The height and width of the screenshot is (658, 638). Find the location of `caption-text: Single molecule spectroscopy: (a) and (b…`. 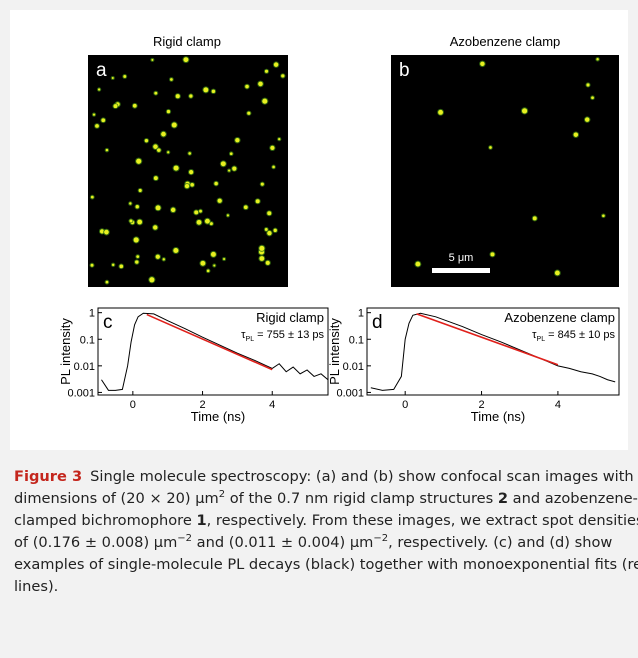

caption-text: Single molecule spectroscopy: (a) and (b… is located at coordinates (324, 487).